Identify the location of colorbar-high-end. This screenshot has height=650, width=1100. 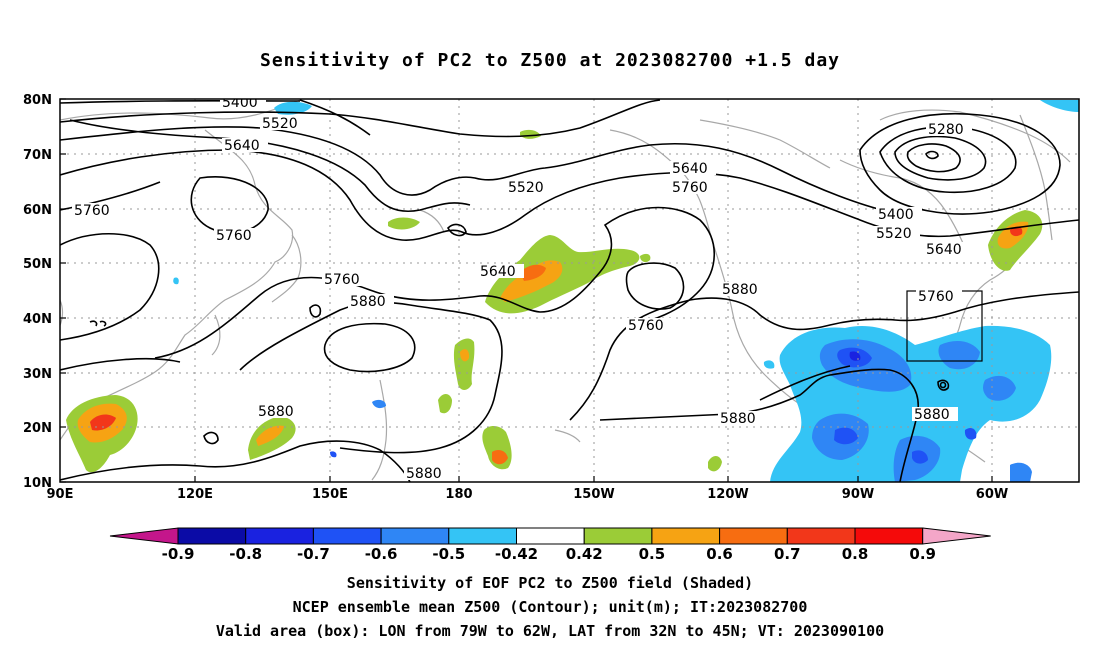
(956, 536).